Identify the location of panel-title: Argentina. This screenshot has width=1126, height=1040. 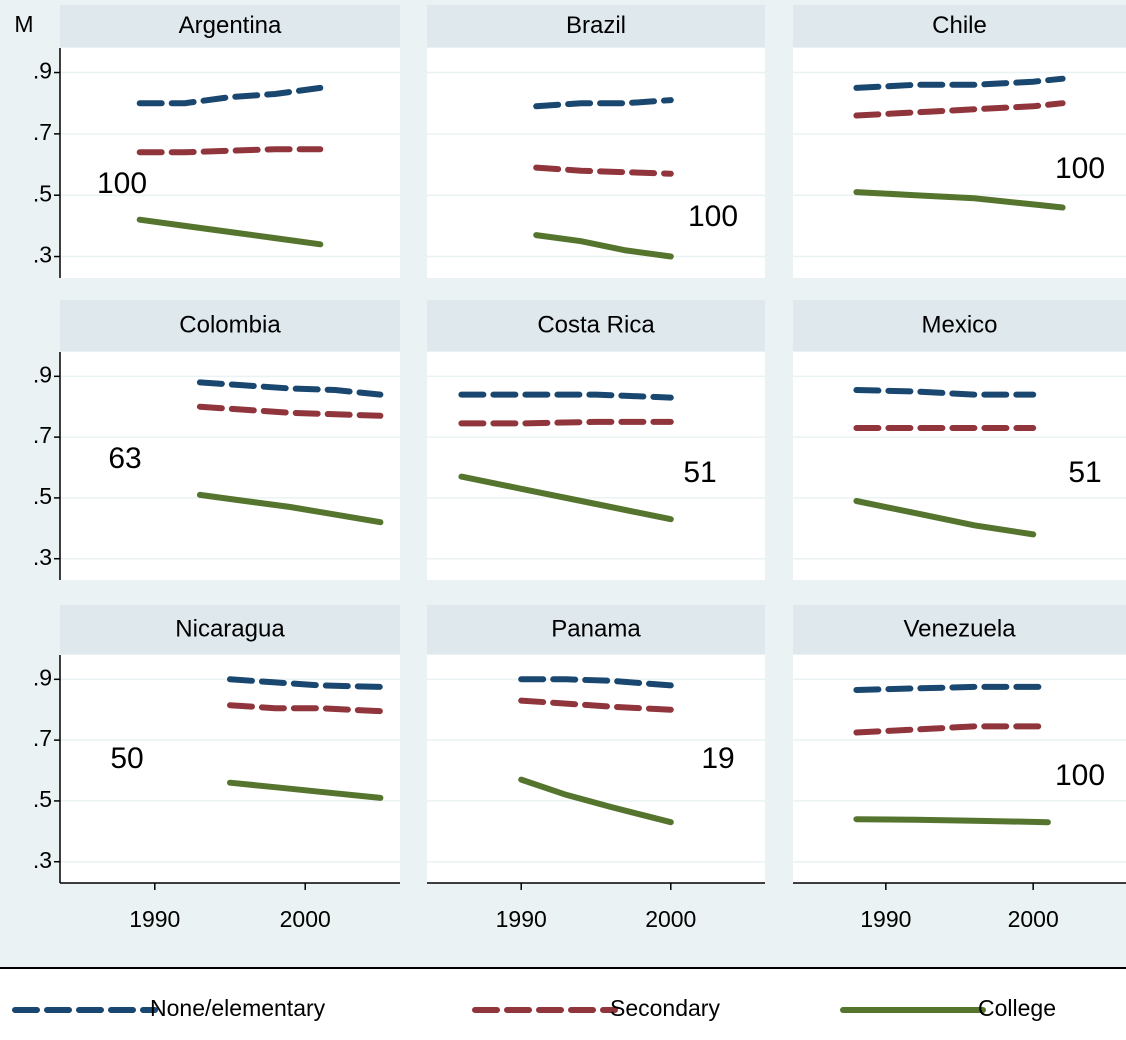
(230, 25).